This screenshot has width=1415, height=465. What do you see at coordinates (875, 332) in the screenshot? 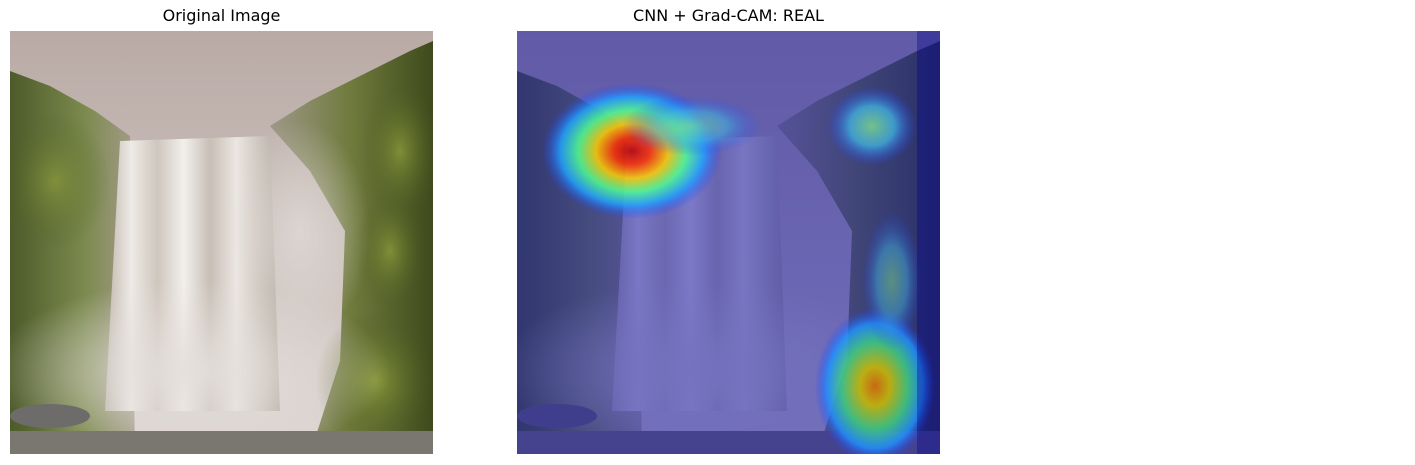
I see `heatmap-hotspot-lower-right` at bounding box center [875, 332].